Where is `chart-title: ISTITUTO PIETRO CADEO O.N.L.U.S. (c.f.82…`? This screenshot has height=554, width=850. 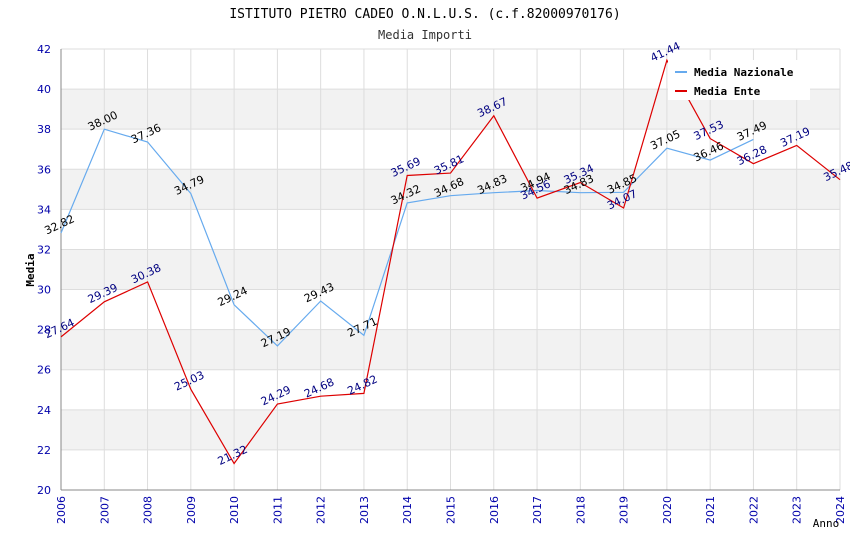 chart-title: ISTITUTO PIETRO CADEO O.N.L.U.S. (c.f.82… is located at coordinates (424, 14).